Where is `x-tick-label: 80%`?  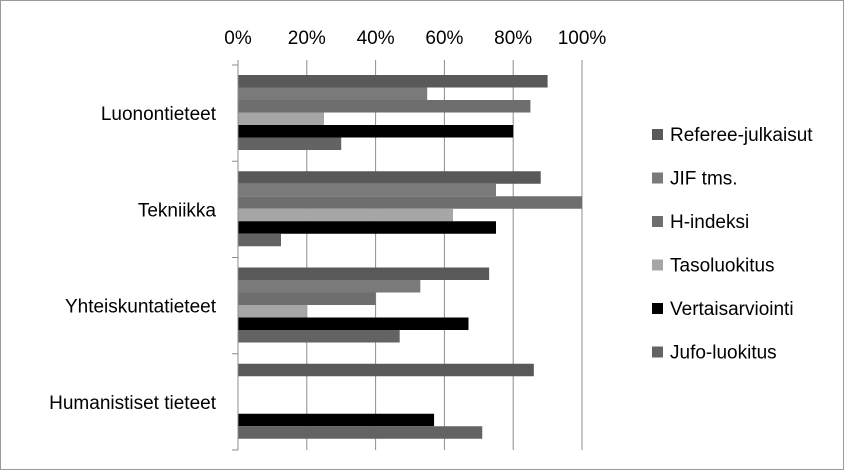 x-tick-label: 80% is located at coordinates (513, 38).